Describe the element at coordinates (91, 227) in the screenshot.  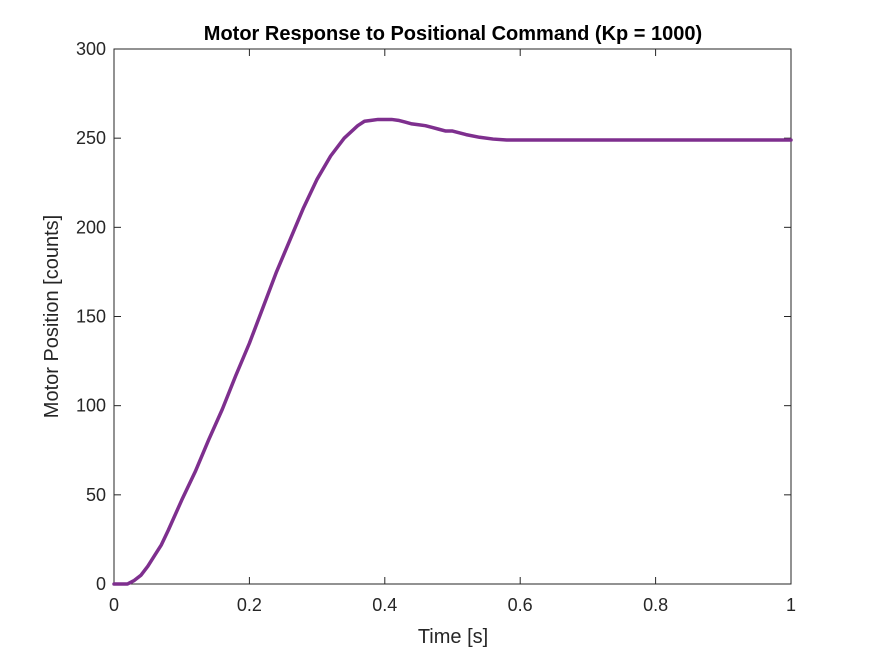
I see `y-tick-label: 200` at that location.